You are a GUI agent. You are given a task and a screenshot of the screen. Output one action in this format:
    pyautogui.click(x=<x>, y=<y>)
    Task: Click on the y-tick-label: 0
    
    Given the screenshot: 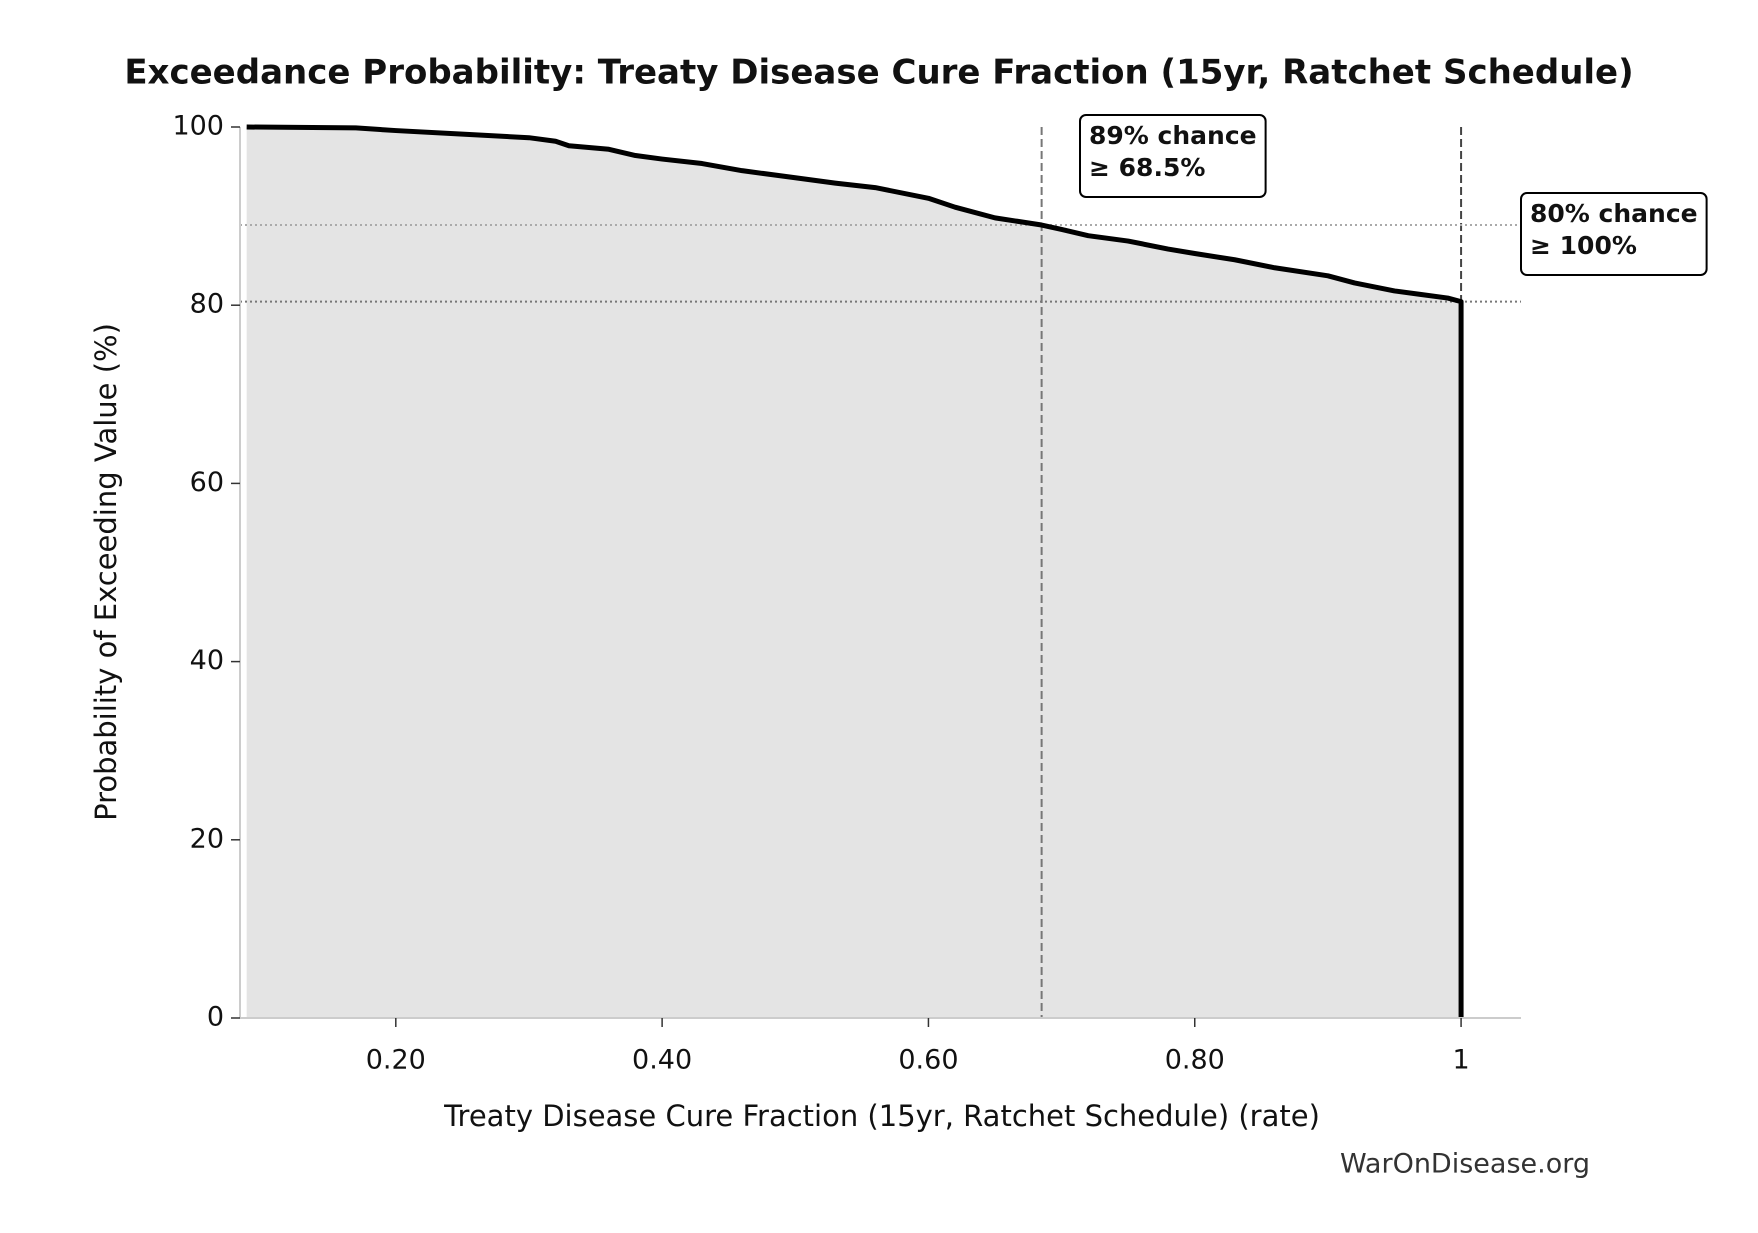 What is the action you would take?
    pyautogui.click(x=215, y=1017)
    